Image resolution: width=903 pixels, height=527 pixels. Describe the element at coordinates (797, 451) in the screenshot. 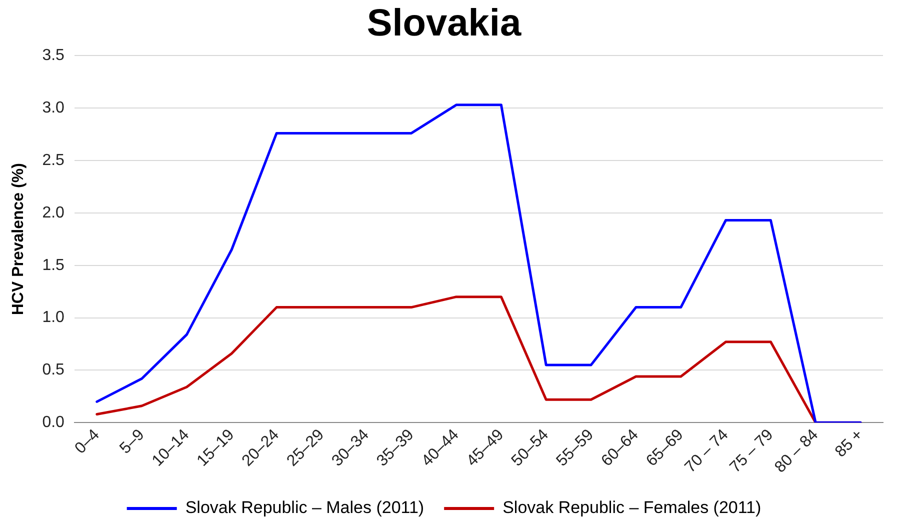

I see `x-tick-label: 80 – 84` at that location.